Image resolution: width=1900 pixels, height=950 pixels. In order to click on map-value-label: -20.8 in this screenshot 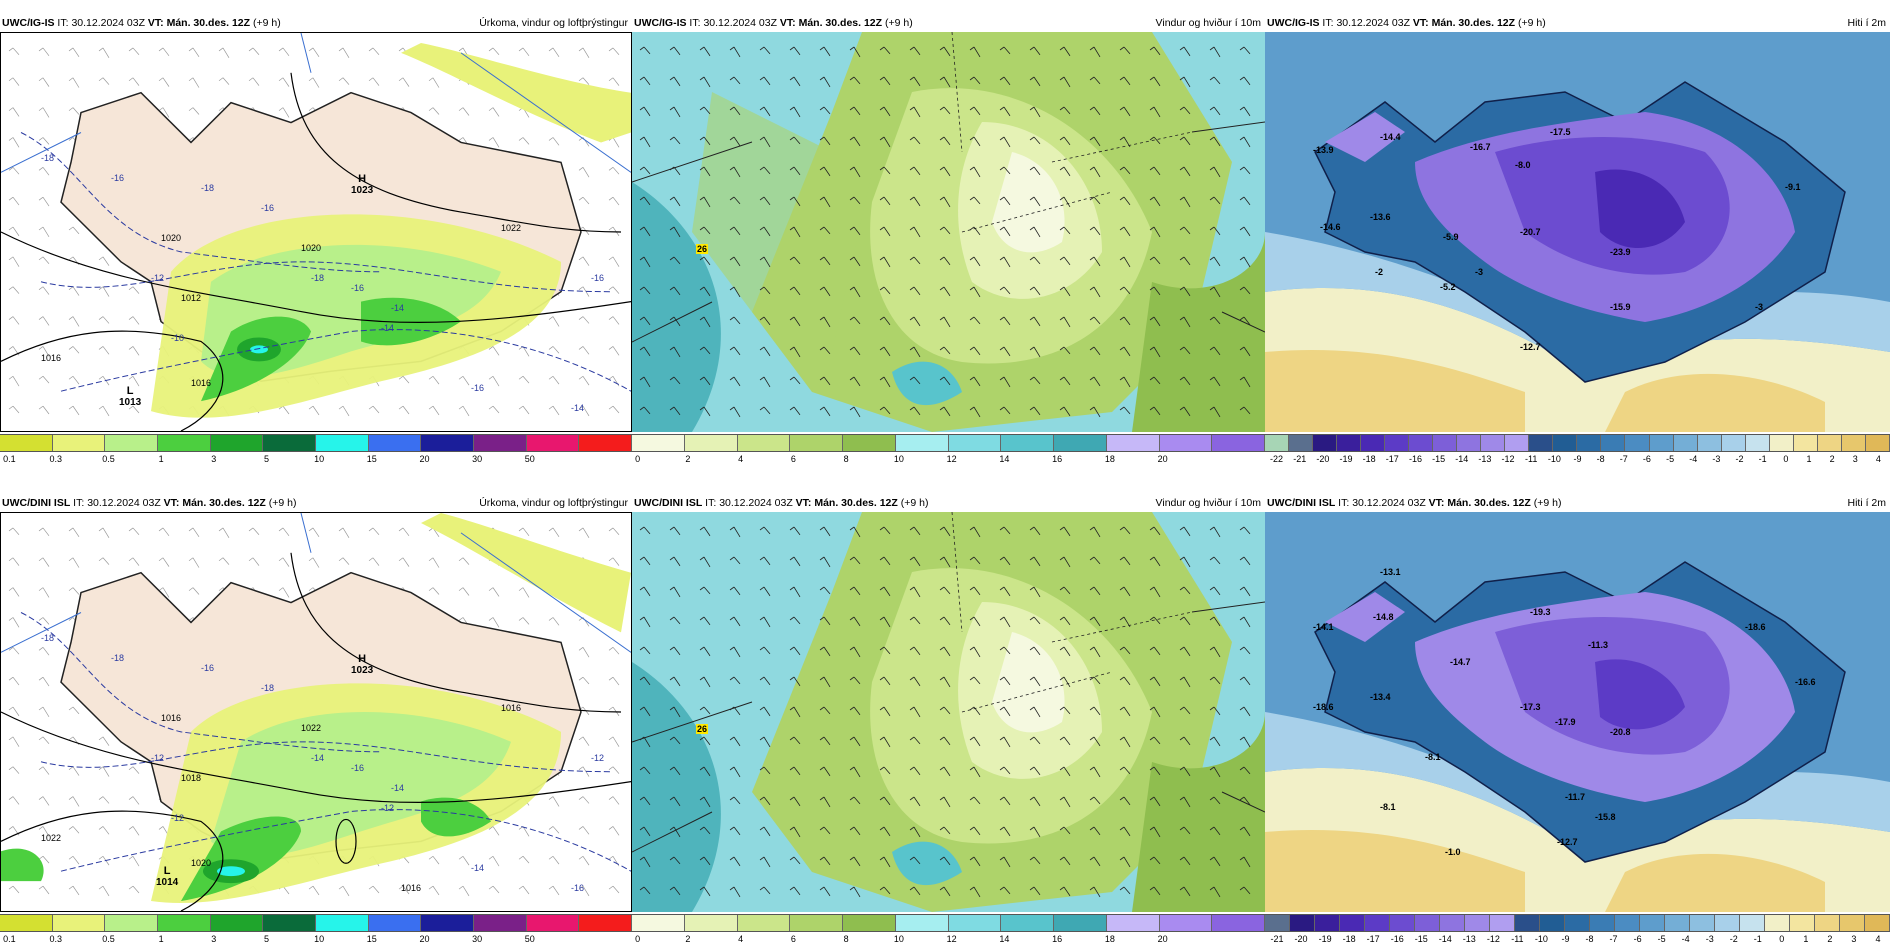, I will do `click(1620, 732)`.